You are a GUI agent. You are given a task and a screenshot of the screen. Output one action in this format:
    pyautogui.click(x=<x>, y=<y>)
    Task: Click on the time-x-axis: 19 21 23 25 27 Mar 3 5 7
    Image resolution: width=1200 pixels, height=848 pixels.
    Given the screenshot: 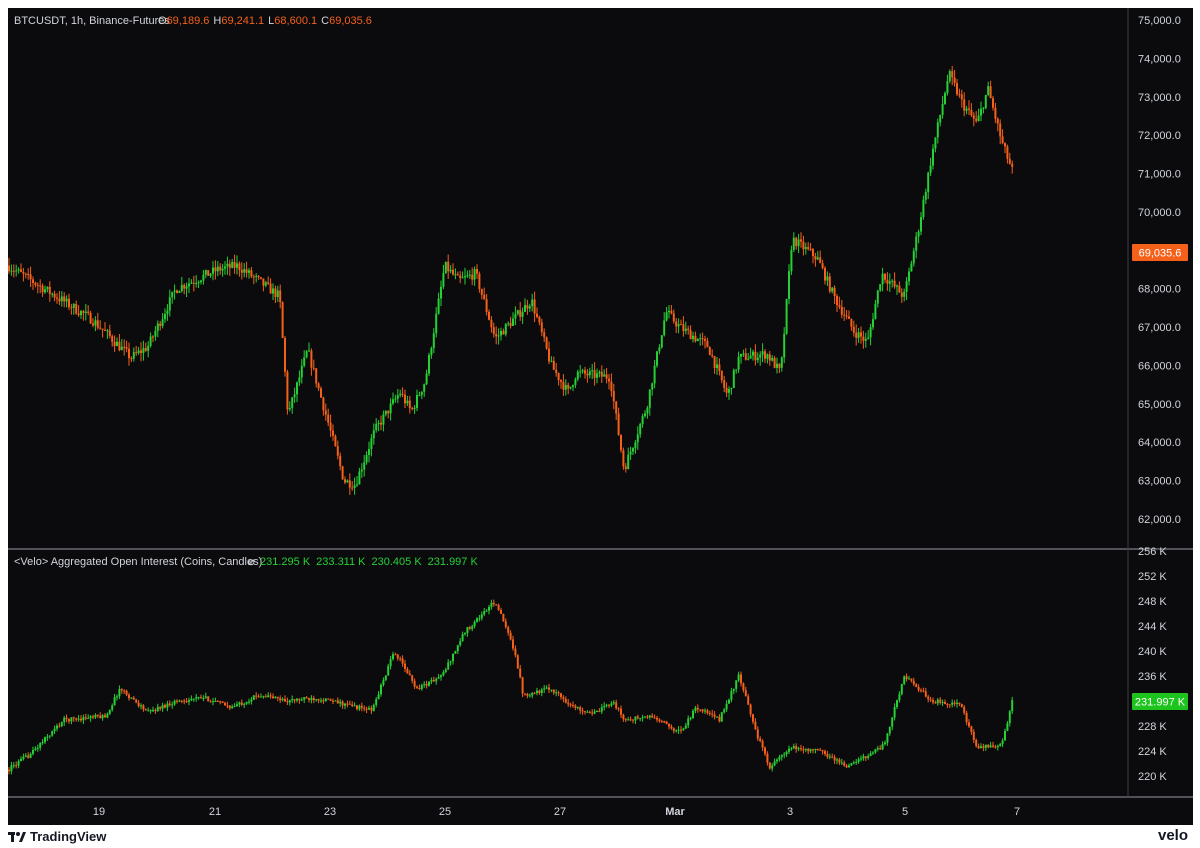 What is the action you would take?
    pyautogui.click(x=556, y=812)
    